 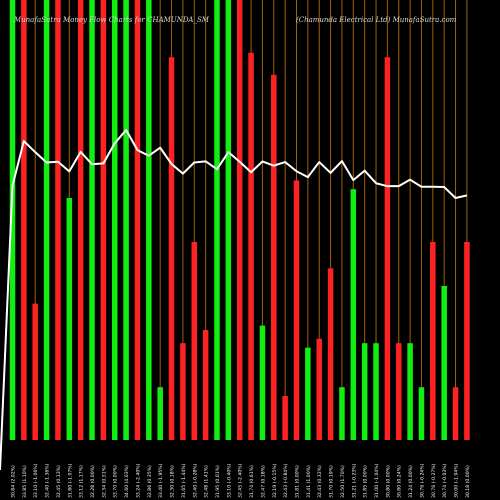 What do you see at coordinates (332, 481) in the screenshot?
I see `x-tick-label: 31.70 (0.19%)` at bounding box center [332, 481].